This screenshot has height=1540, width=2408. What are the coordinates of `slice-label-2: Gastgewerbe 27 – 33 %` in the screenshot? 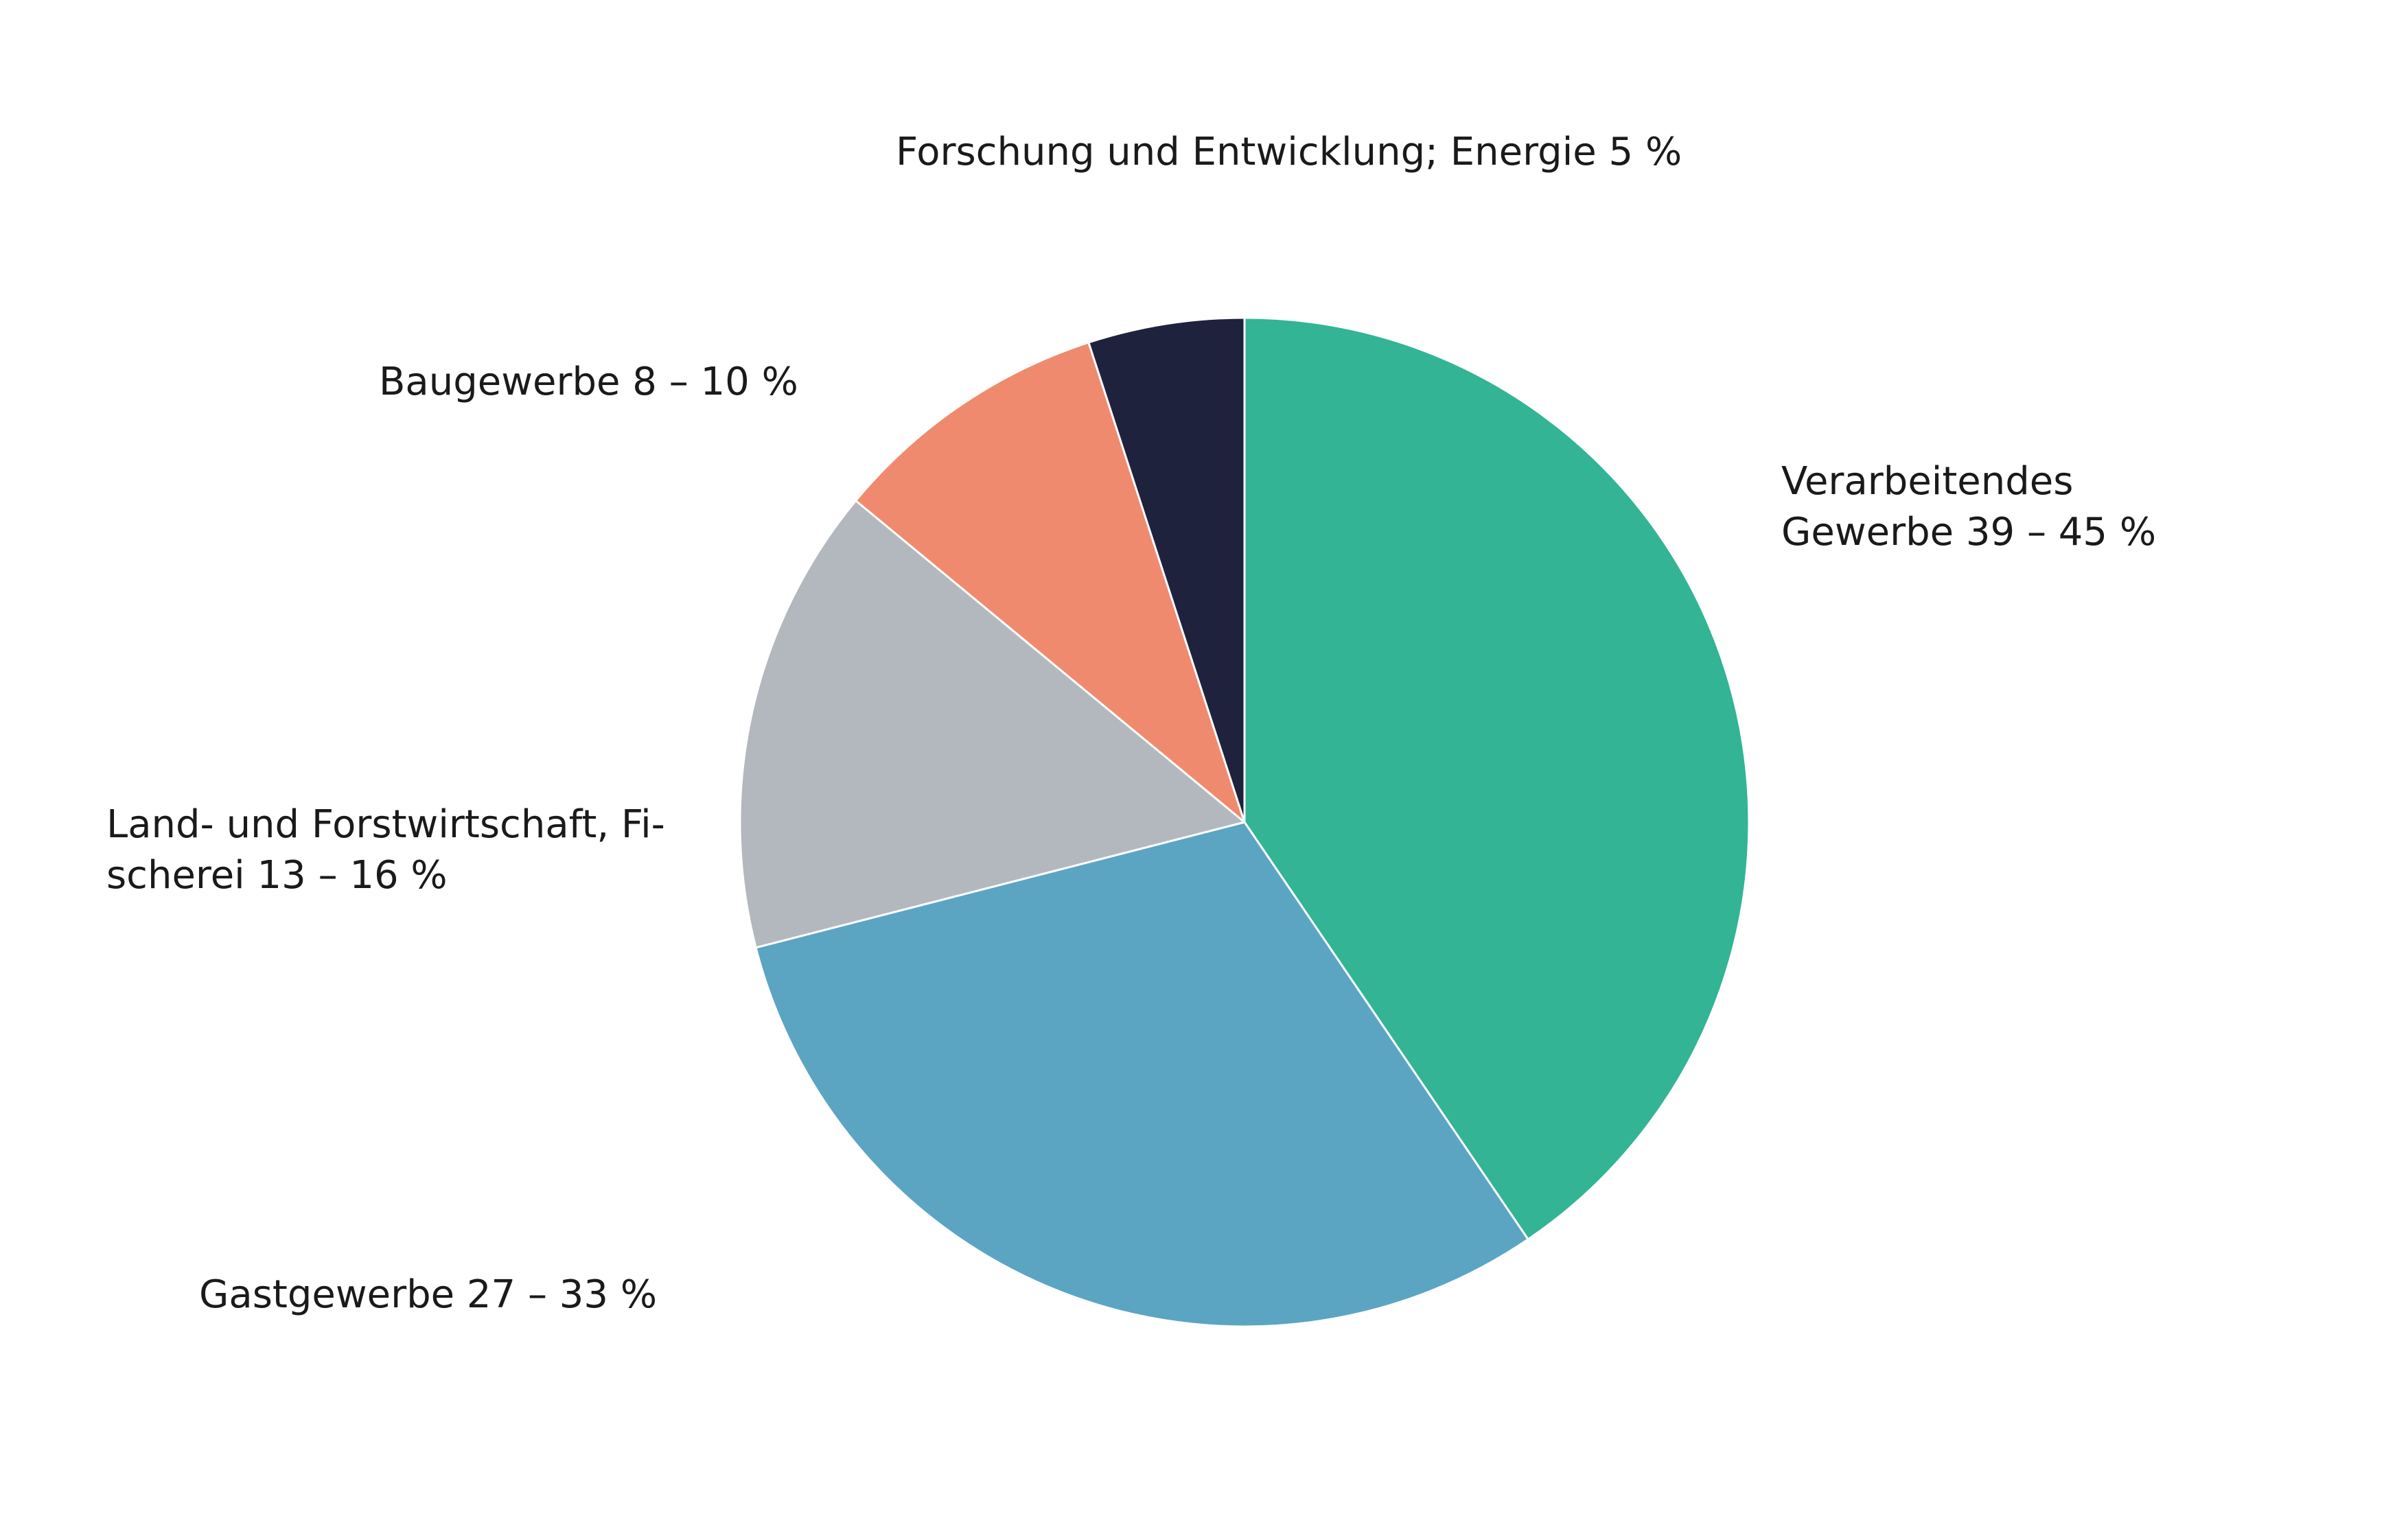 It's located at (428, 1294).